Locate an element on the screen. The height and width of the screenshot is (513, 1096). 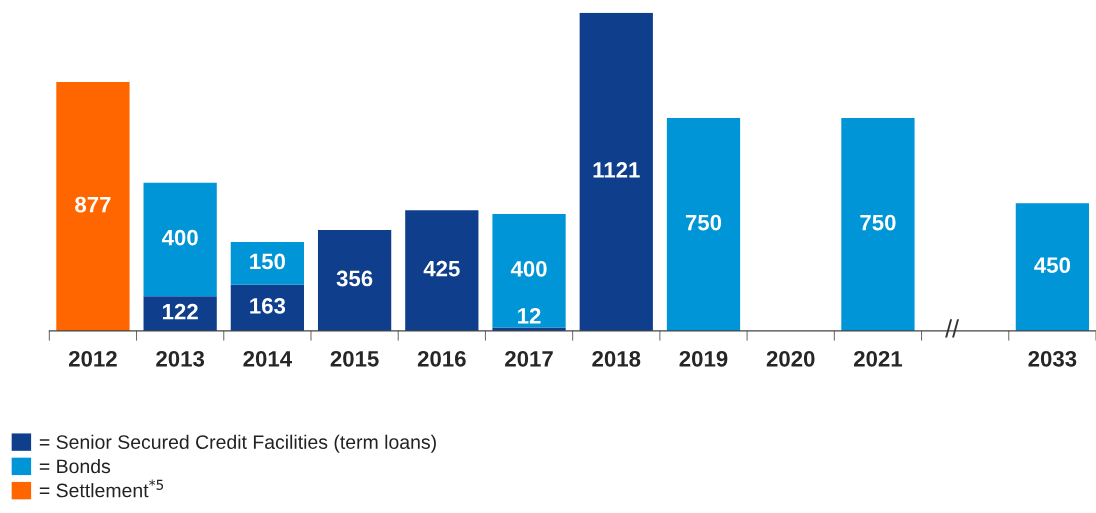
x-tick-label: 2013 is located at coordinates (180, 358).